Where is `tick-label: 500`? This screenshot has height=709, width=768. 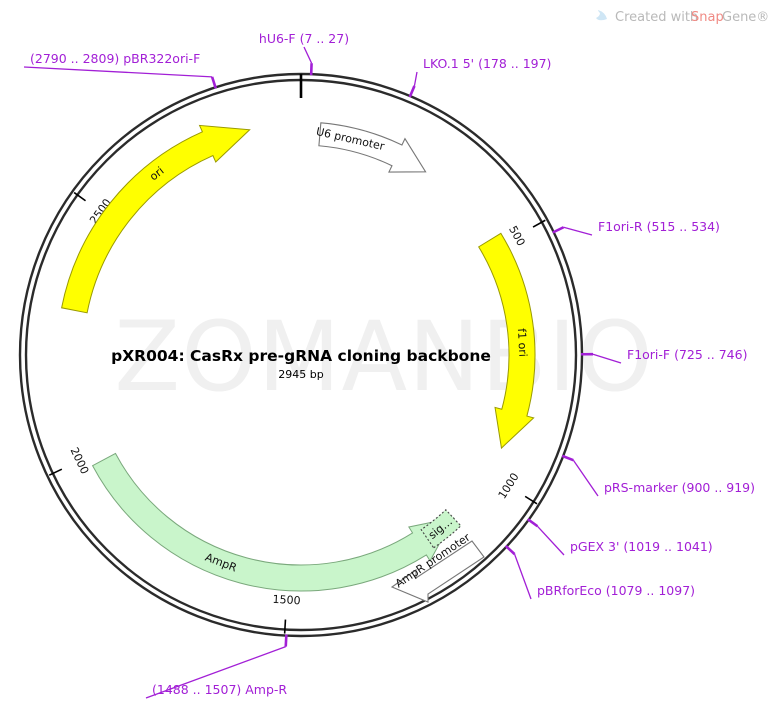 tick-label: 500 is located at coordinates (517, 236).